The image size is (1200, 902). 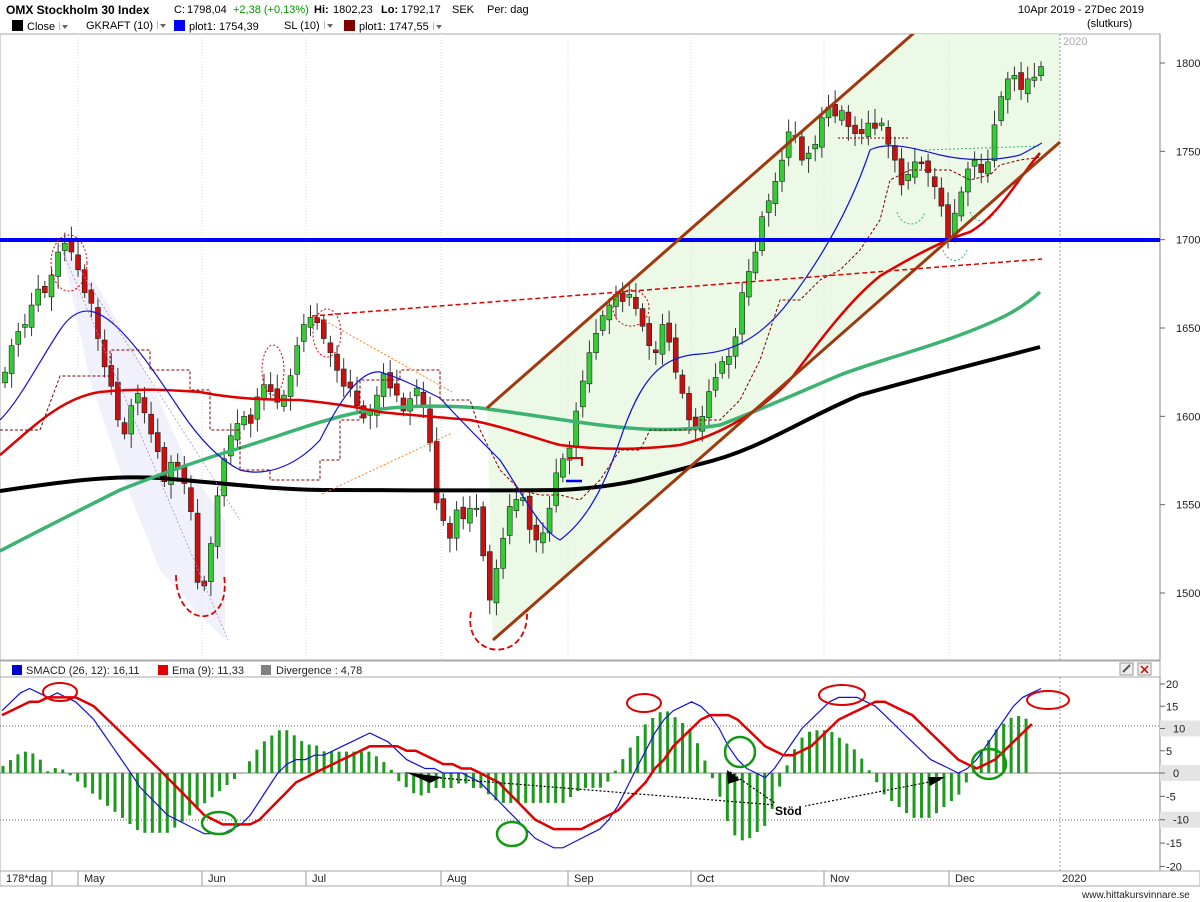 What do you see at coordinates (788, 811) in the screenshot?
I see `support-label: Stöd` at bounding box center [788, 811].